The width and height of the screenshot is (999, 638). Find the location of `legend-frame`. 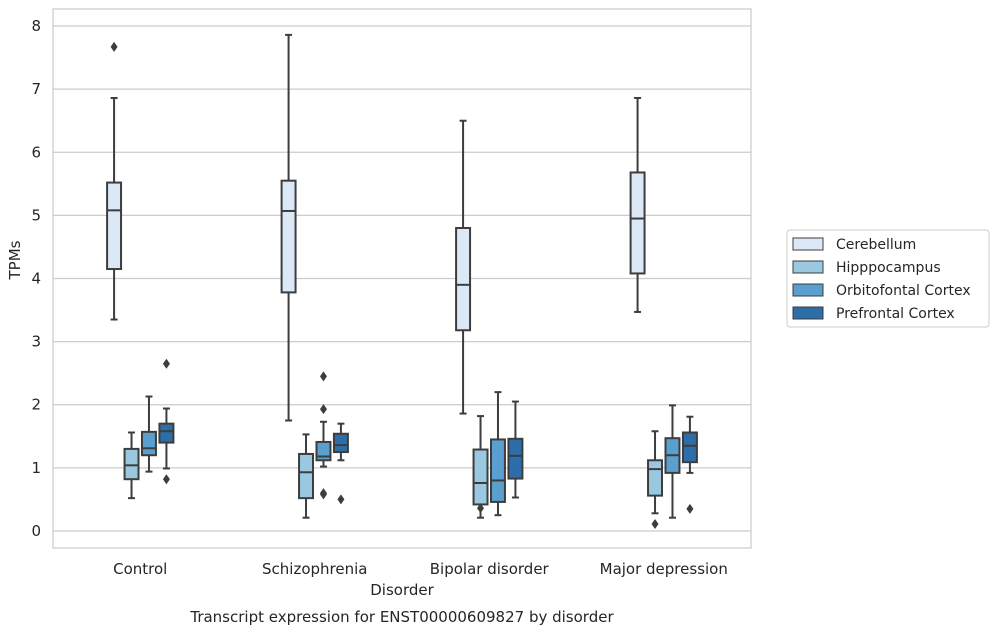

legend-frame is located at coordinates (888, 278).